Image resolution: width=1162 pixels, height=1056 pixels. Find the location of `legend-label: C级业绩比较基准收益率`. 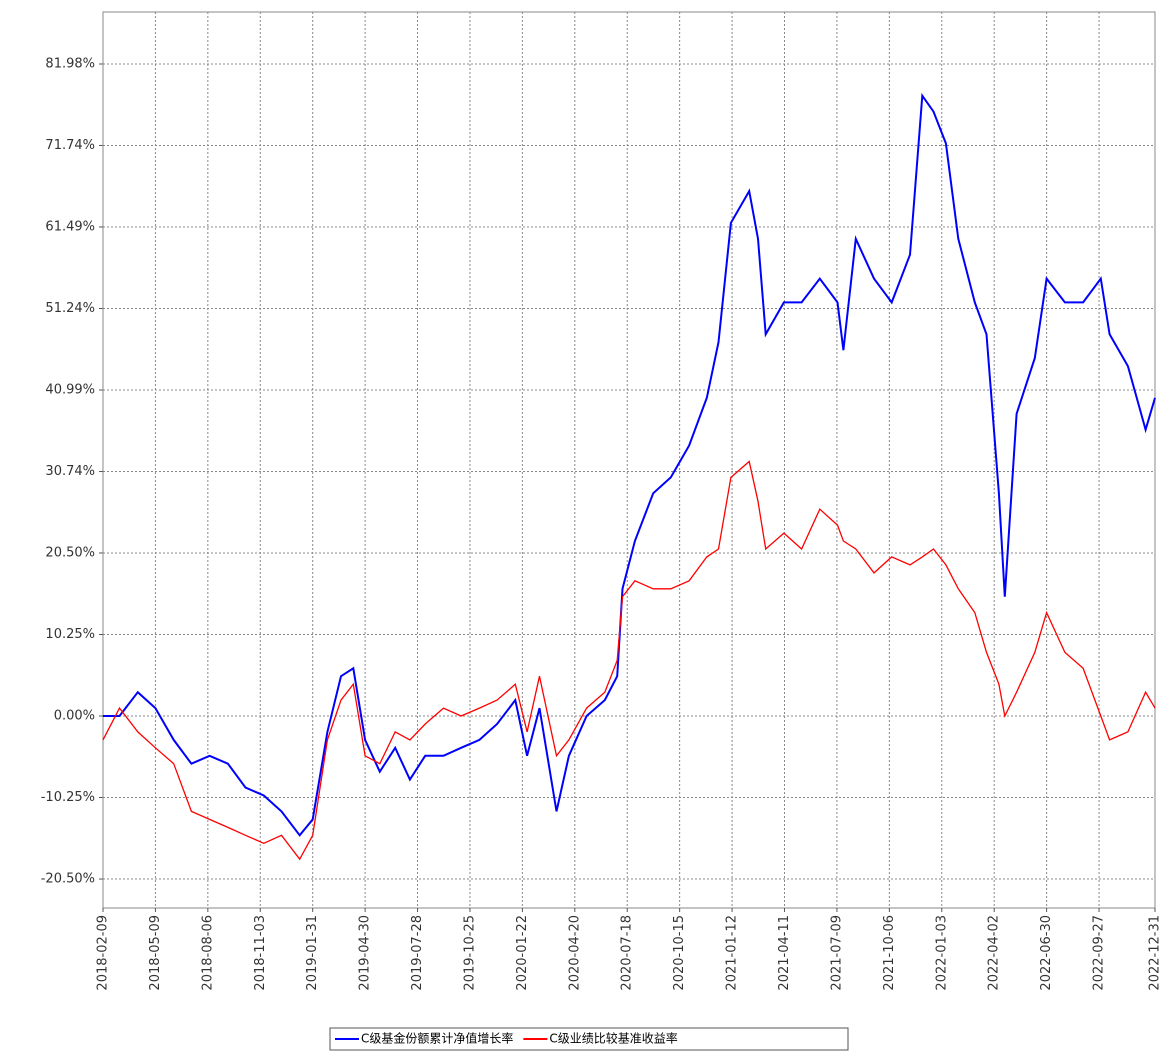

legend-label: C级业绩比较基准收益率 is located at coordinates (613, 1038).